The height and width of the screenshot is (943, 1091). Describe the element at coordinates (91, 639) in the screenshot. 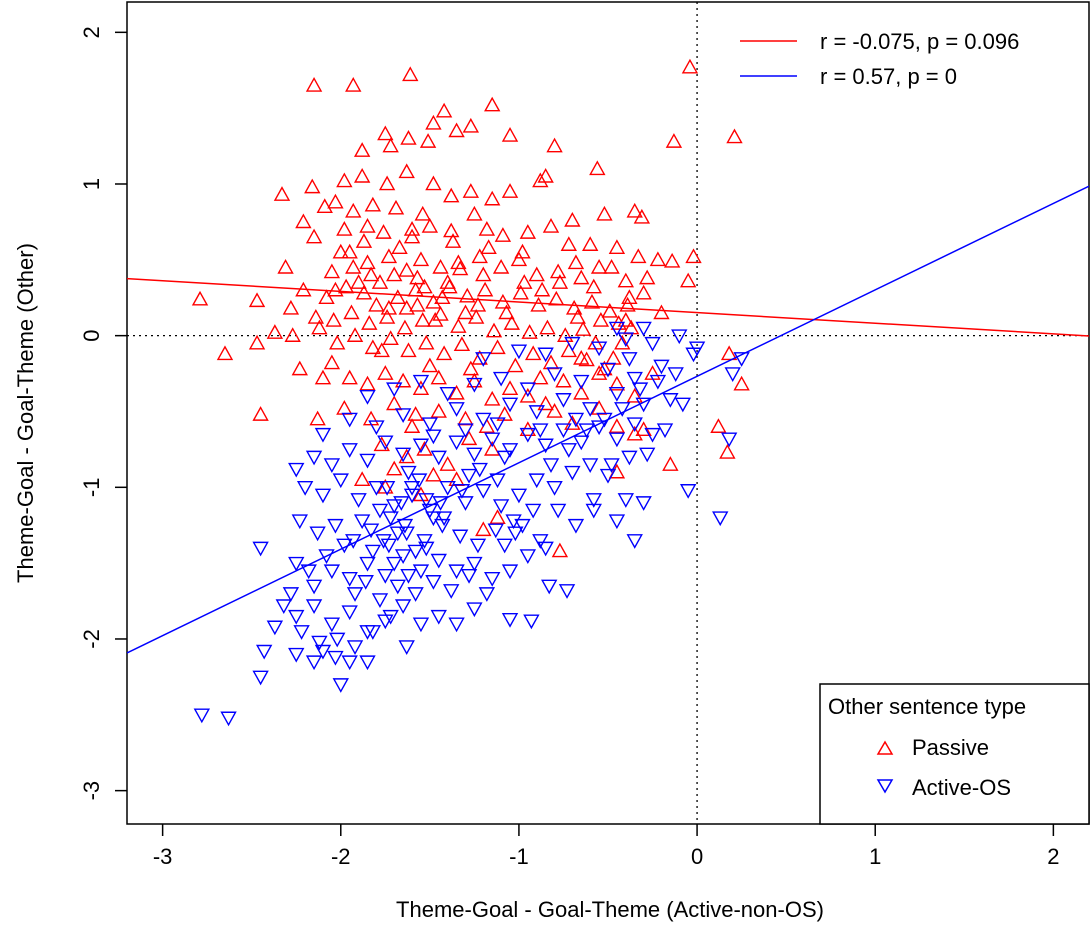

I see `y-tick-label: -2` at that location.